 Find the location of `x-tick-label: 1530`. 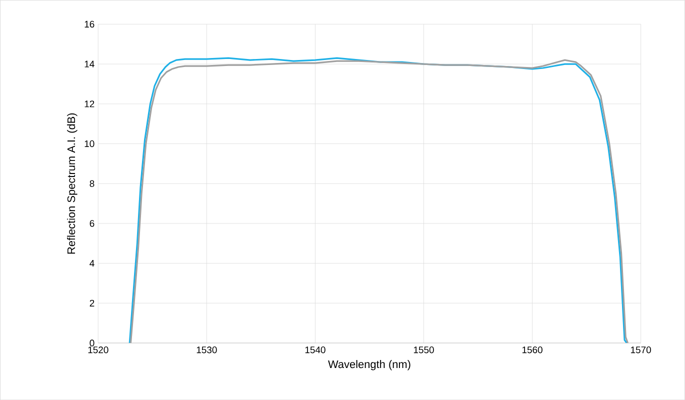

x-tick-label: 1530 is located at coordinates (206, 350).